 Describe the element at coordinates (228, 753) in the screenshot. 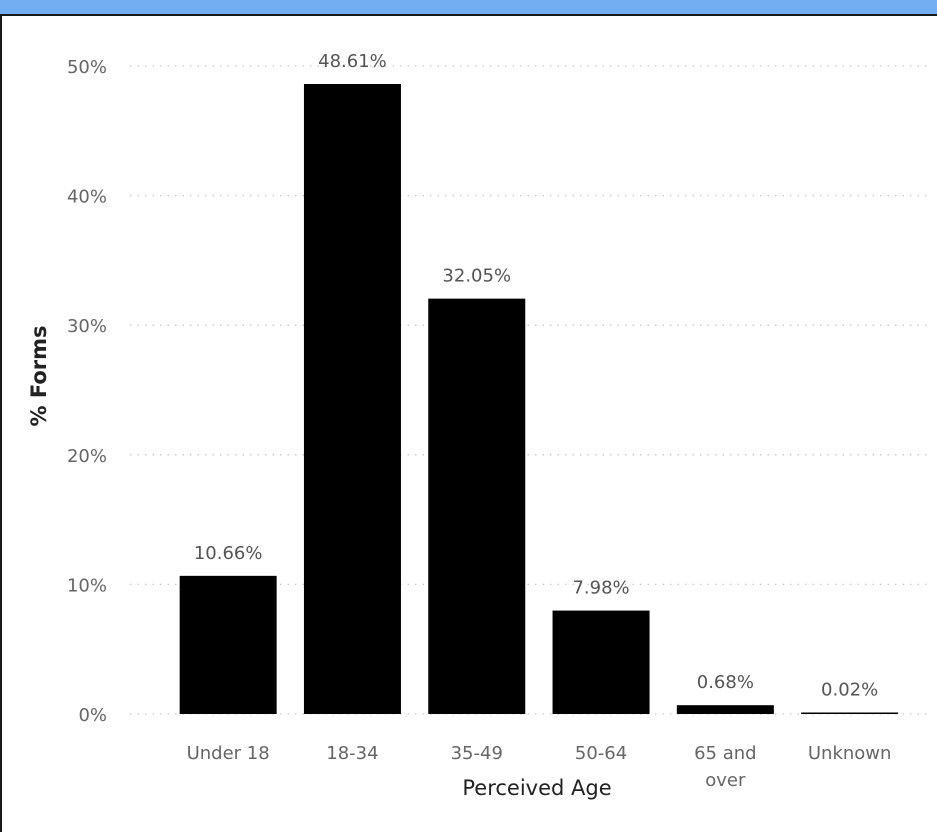

I see `x-tick-label: Under 18` at that location.